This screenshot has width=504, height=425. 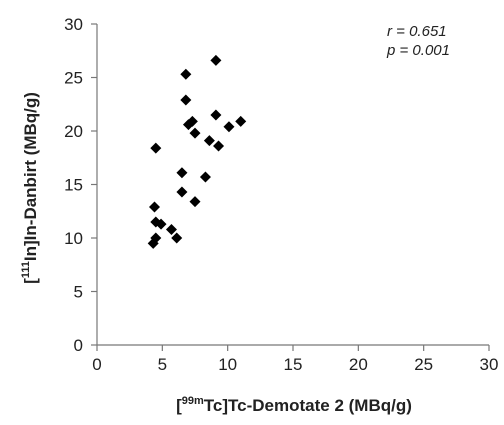 I want to click on x-tick-label: 5, so click(x=162, y=364).